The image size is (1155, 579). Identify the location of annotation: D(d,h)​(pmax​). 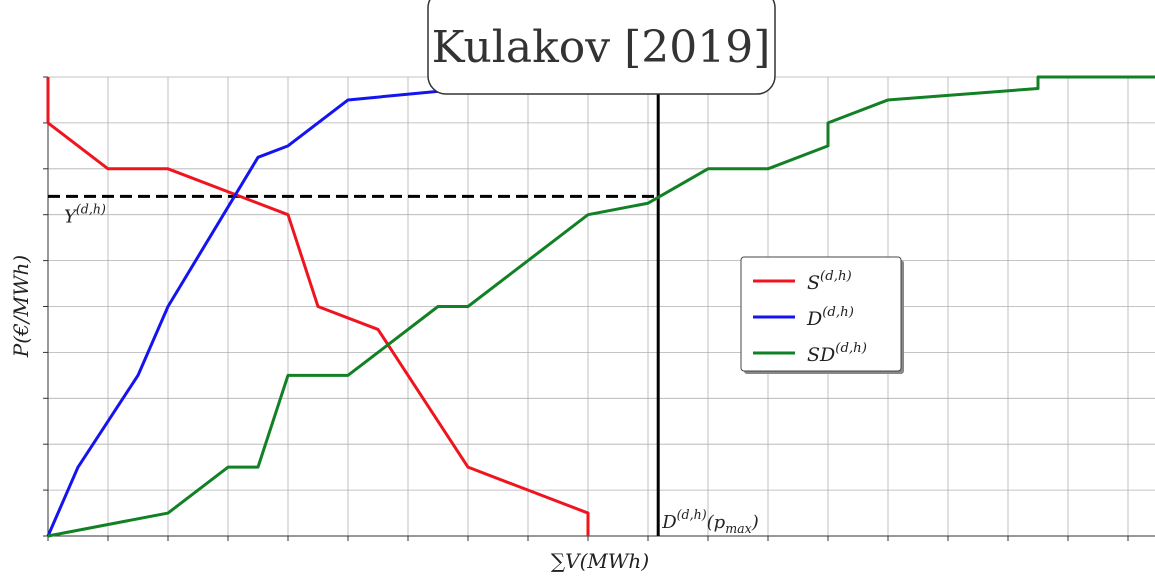
(710, 521).